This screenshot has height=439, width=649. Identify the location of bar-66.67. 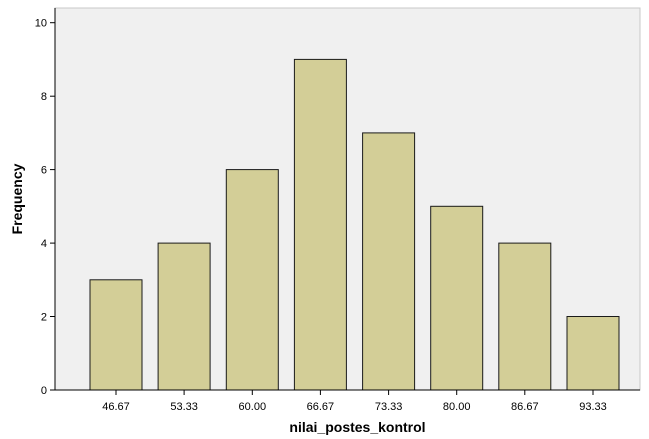
(320, 224).